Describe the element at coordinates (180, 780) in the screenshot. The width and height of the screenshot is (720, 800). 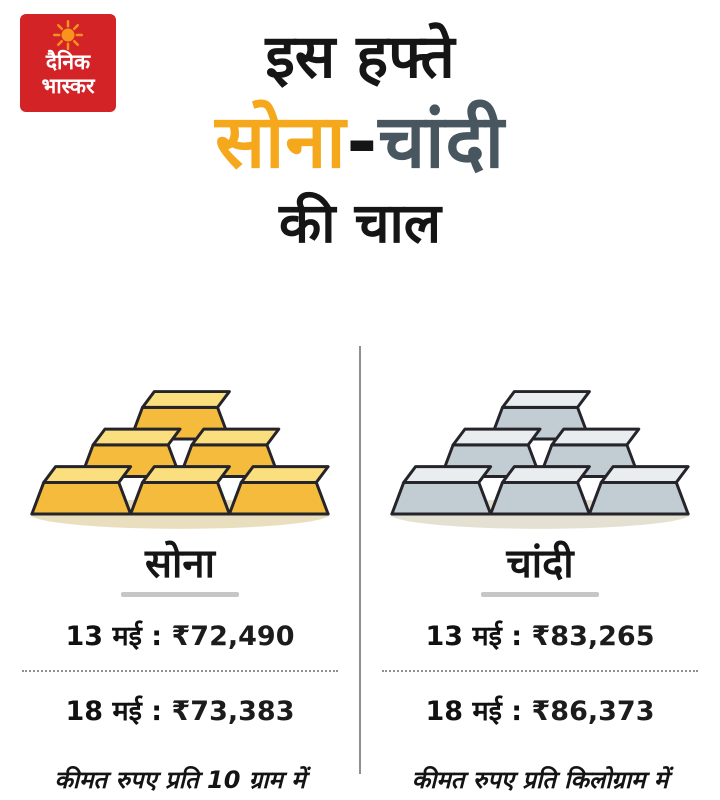
I see `gold-footnote: कीमत रुपए प्रति 10 ग्राम में` at that location.